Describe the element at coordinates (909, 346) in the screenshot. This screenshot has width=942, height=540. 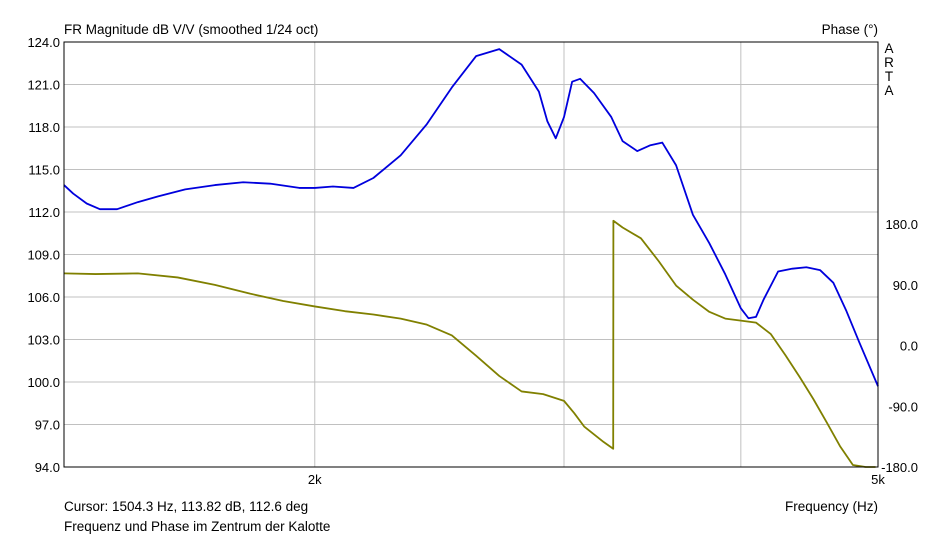
I see `y2-tick-label: 0.0` at that location.